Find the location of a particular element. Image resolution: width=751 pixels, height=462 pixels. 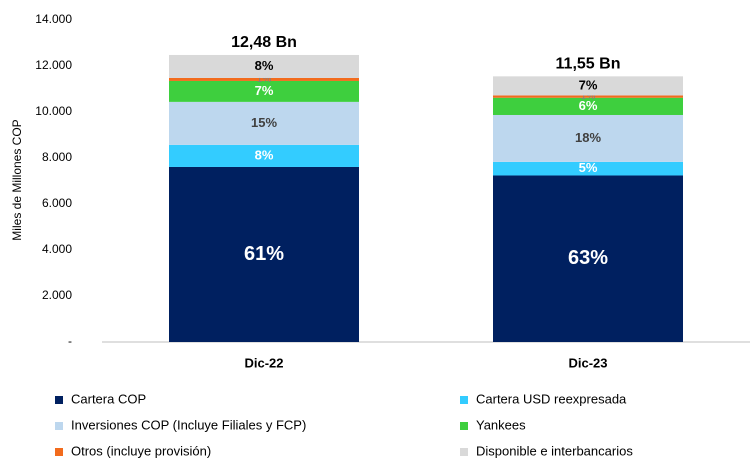

y-tick-label: 10.000 is located at coordinates (53, 111).